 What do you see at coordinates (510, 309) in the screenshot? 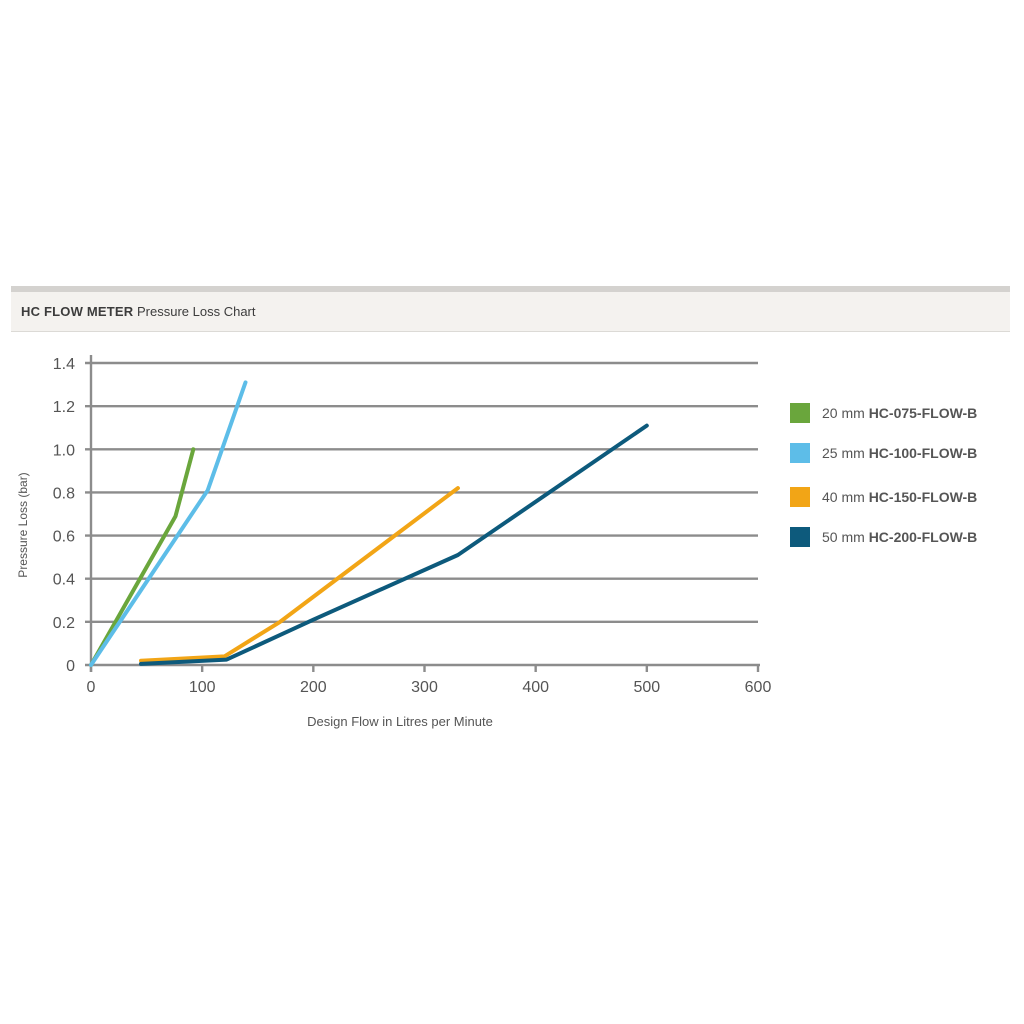
I see `chart-header: HC FLOW METER Pressure Loss Chart` at bounding box center [510, 309].